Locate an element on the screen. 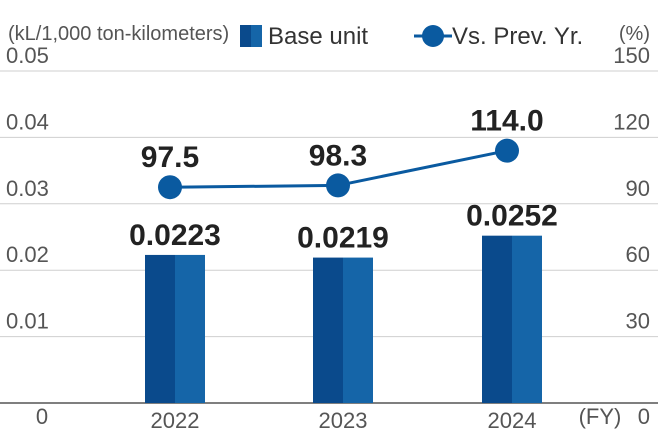 The image size is (658, 440). x-tick-label: 2022 is located at coordinates (175, 420).